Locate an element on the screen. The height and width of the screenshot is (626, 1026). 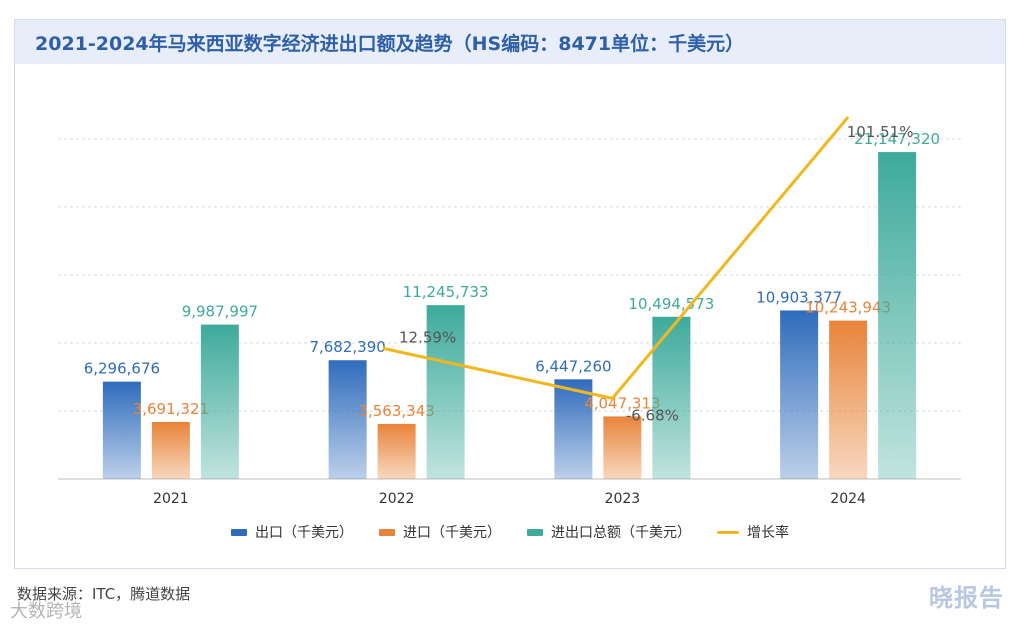
data-label-export-2023: 6,447,260 is located at coordinates (573, 366).